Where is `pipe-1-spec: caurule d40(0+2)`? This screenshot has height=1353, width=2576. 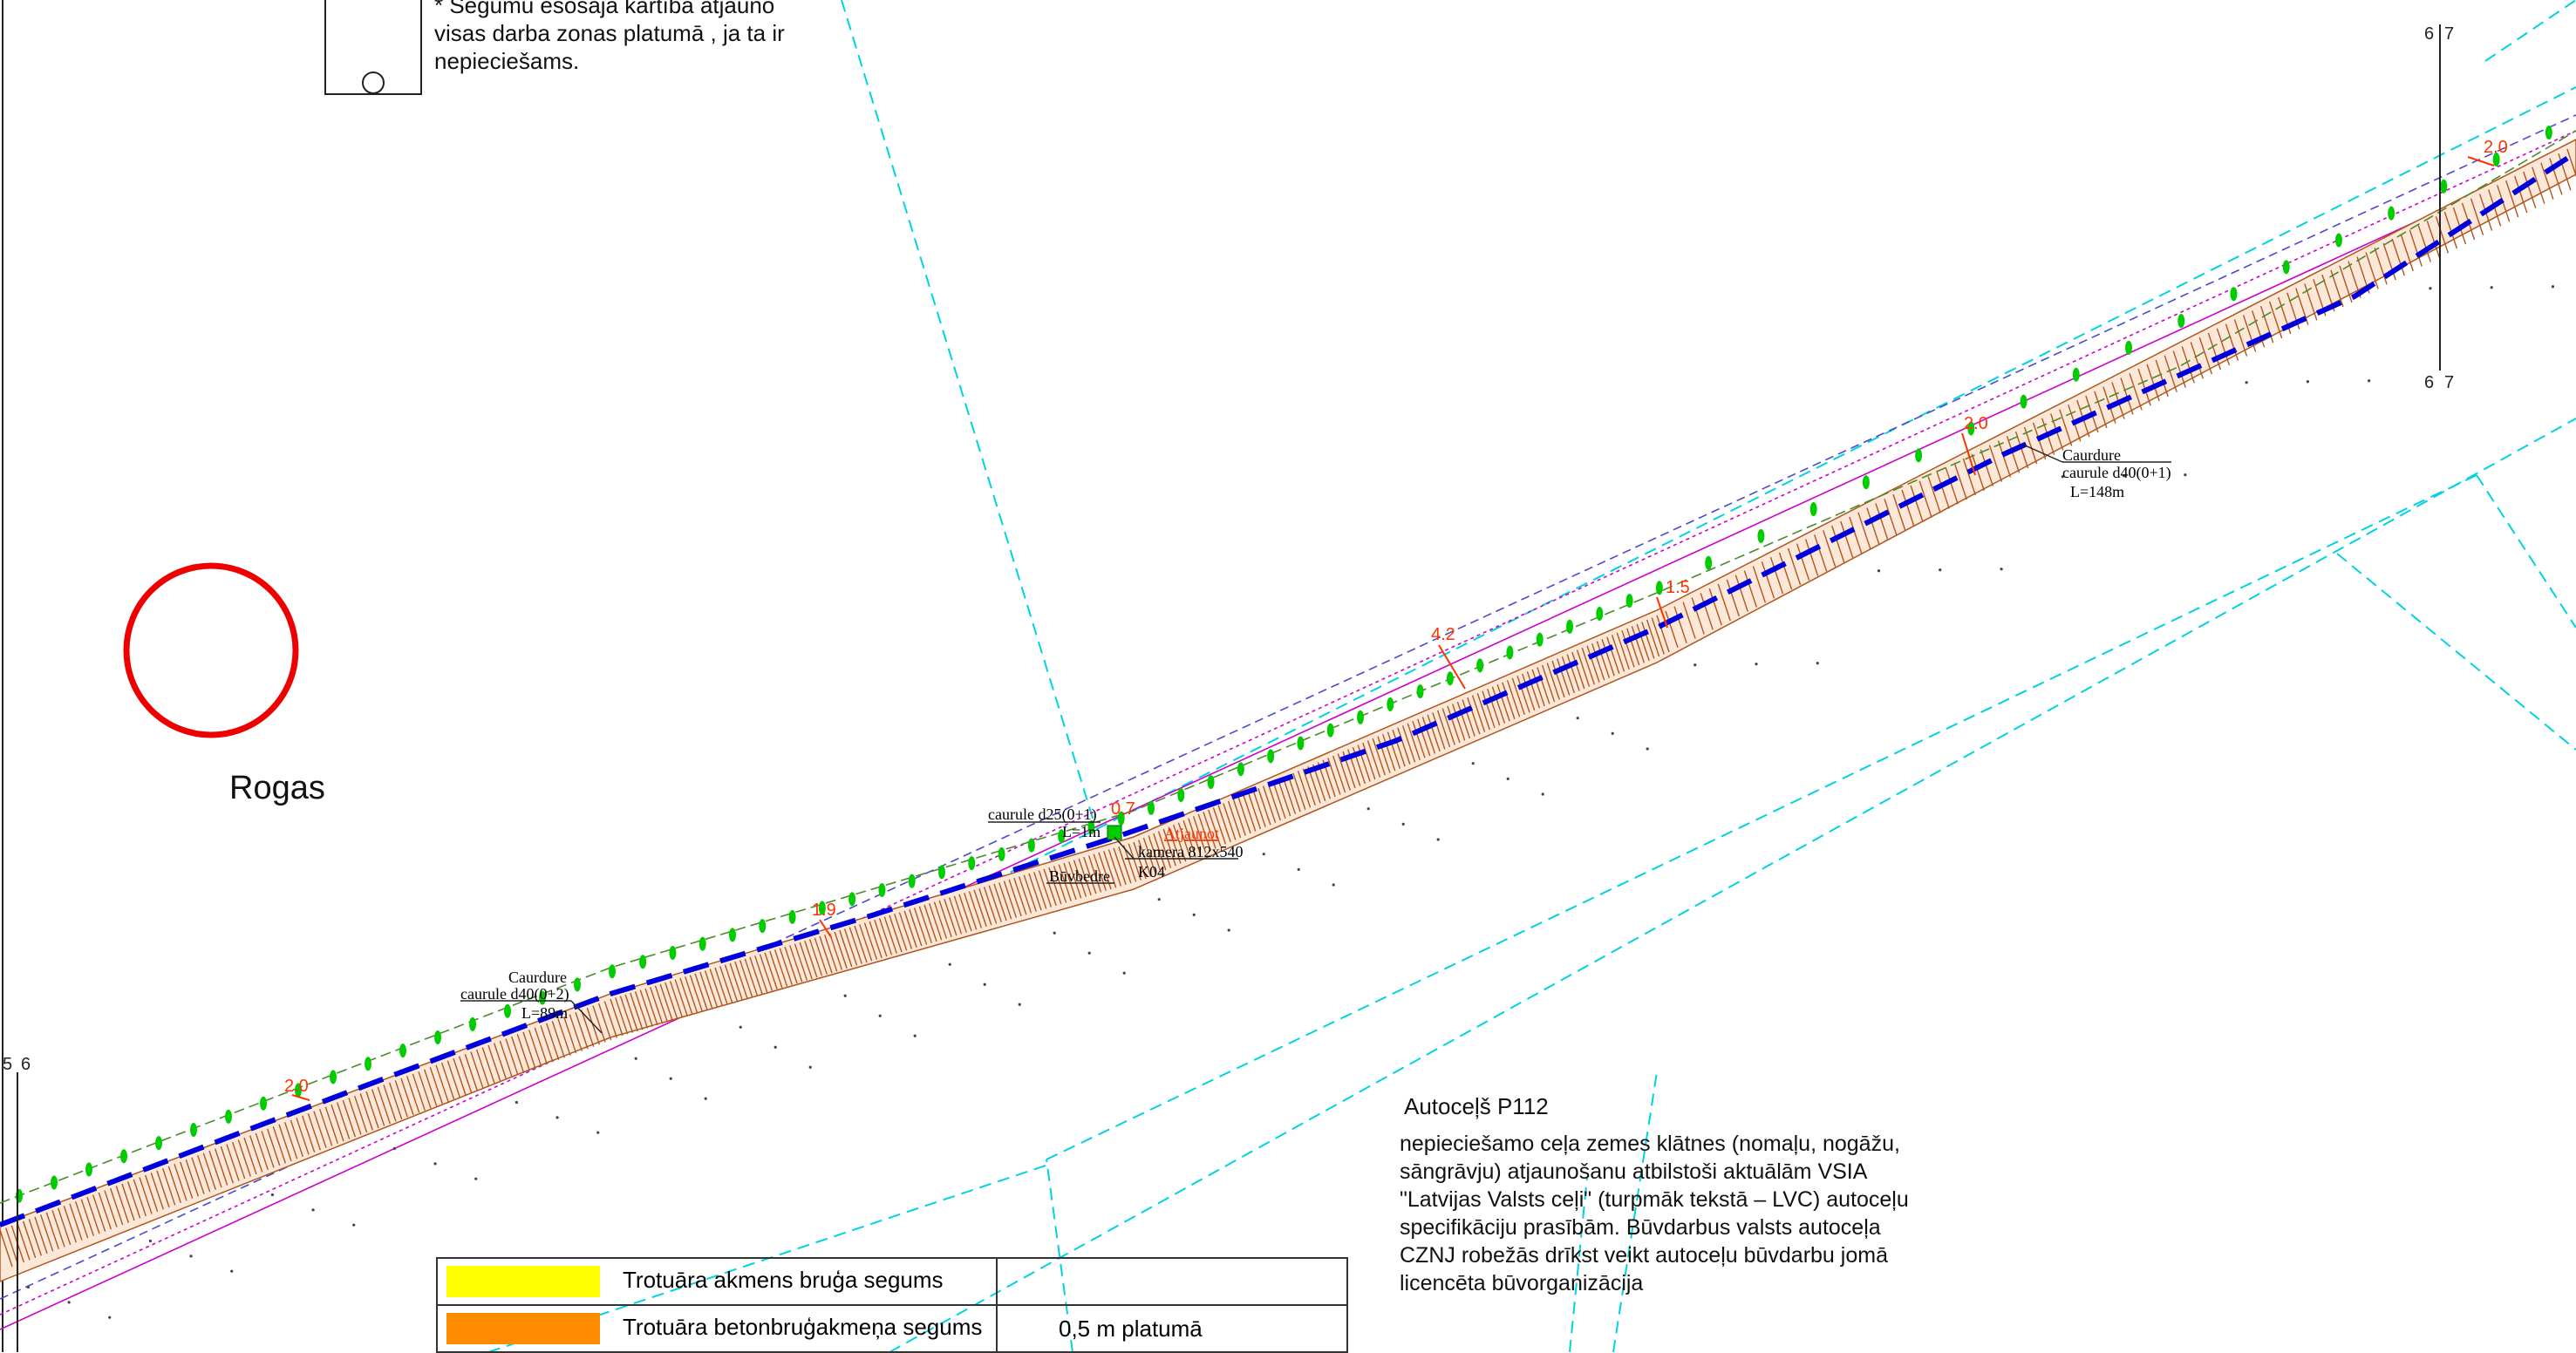 pipe-1-spec: caurule d40(0+2) is located at coordinates (515, 994).